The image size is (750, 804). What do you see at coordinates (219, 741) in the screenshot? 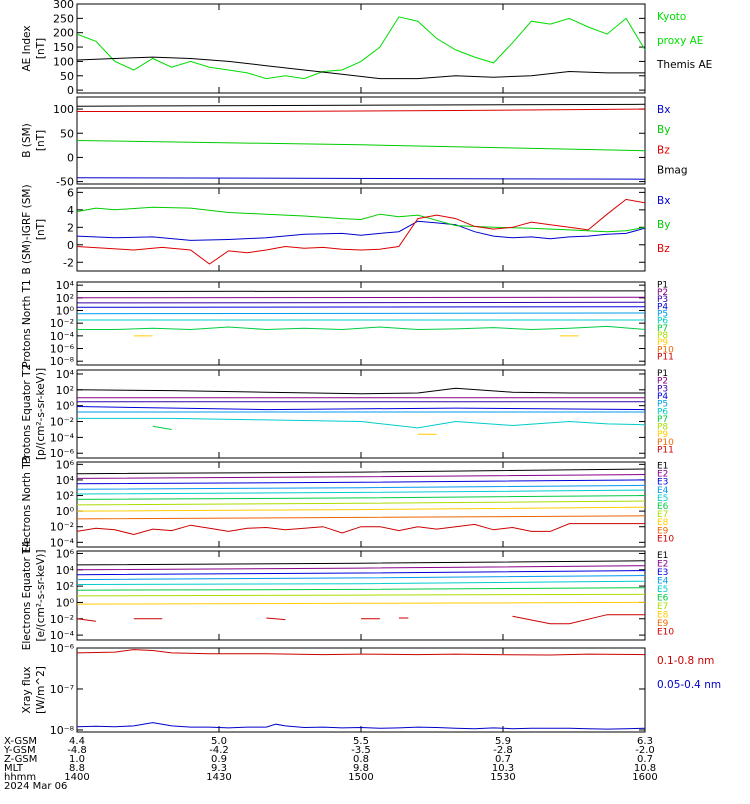
I see `x-row-value: 5.0` at bounding box center [219, 741].